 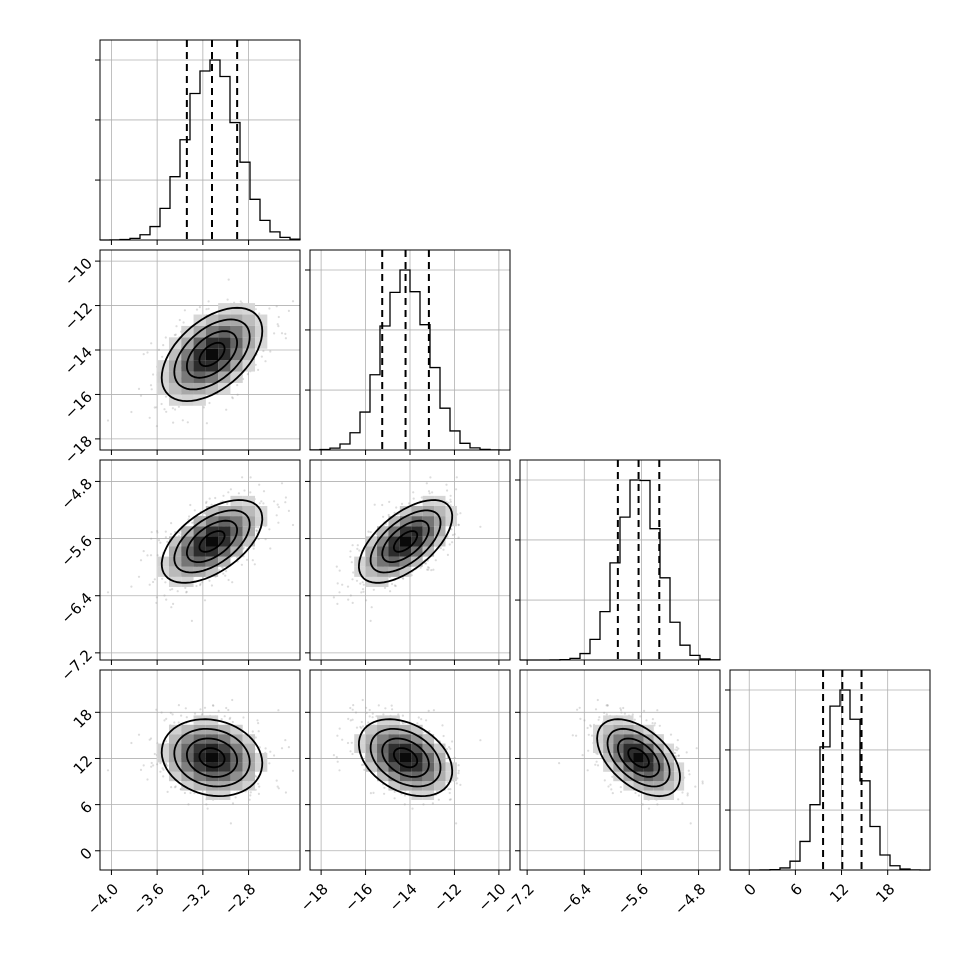 I want to click on panel-frame, so click(x=410, y=350).